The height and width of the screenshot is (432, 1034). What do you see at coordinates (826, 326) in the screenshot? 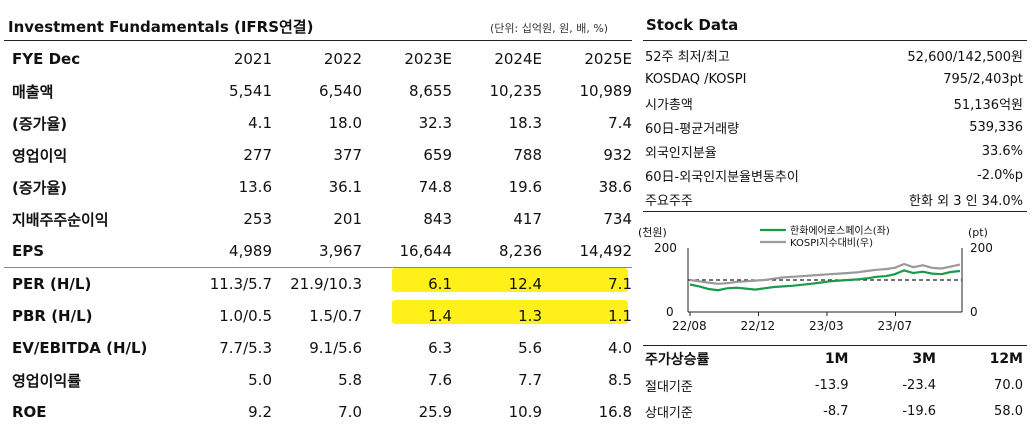
I see `x-tick-label: 23/03` at bounding box center [826, 326].